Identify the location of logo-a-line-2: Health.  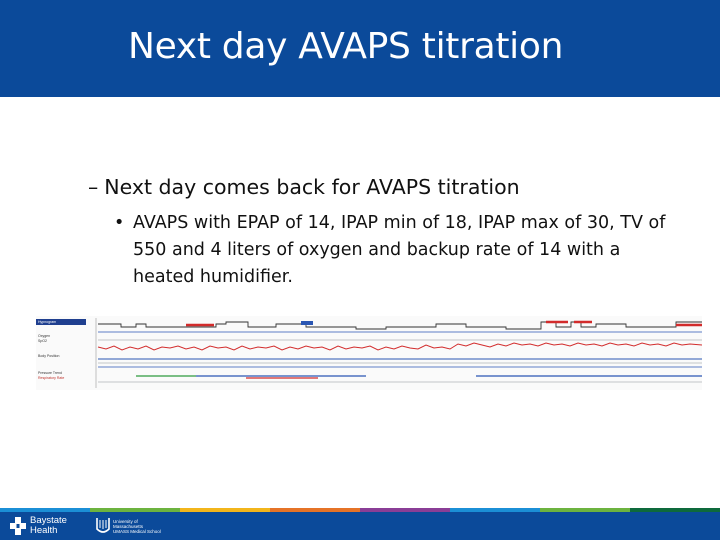
(44, 530).